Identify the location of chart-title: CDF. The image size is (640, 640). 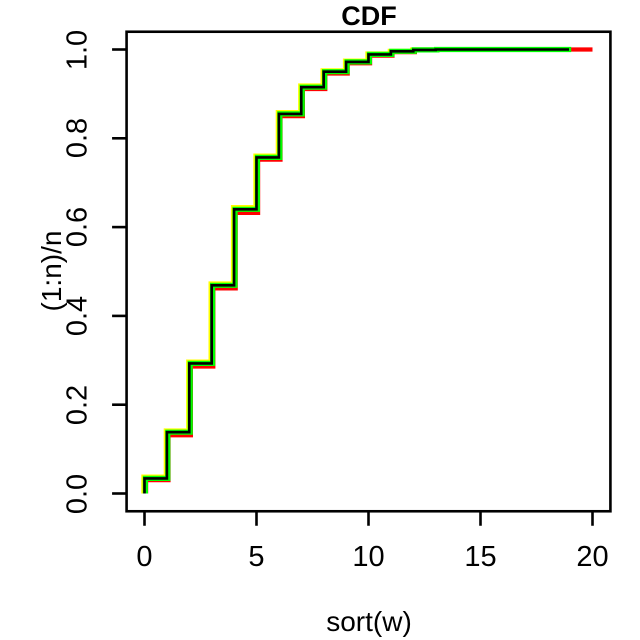
(369, 16).